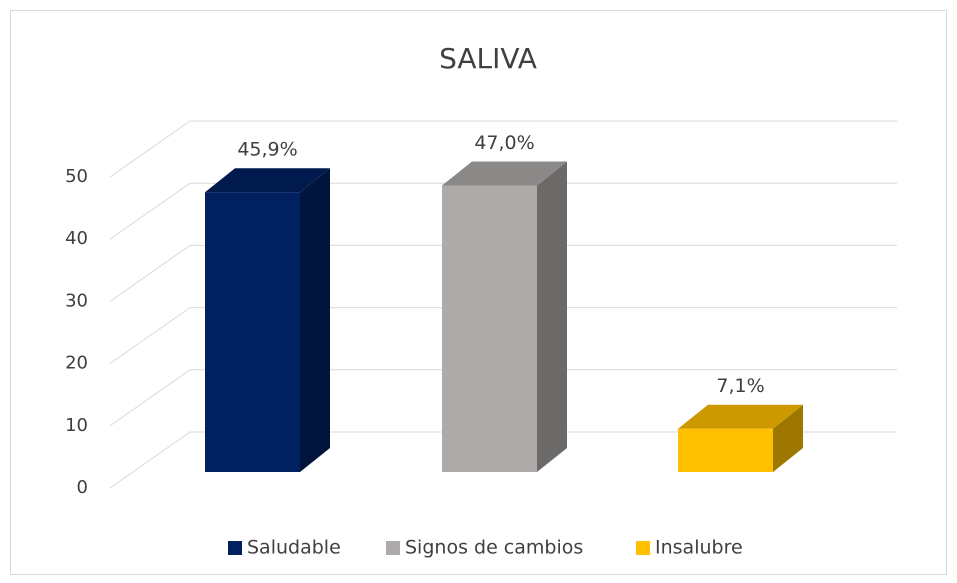  I want to click on y-tick-label: 0, so click(82, 487).